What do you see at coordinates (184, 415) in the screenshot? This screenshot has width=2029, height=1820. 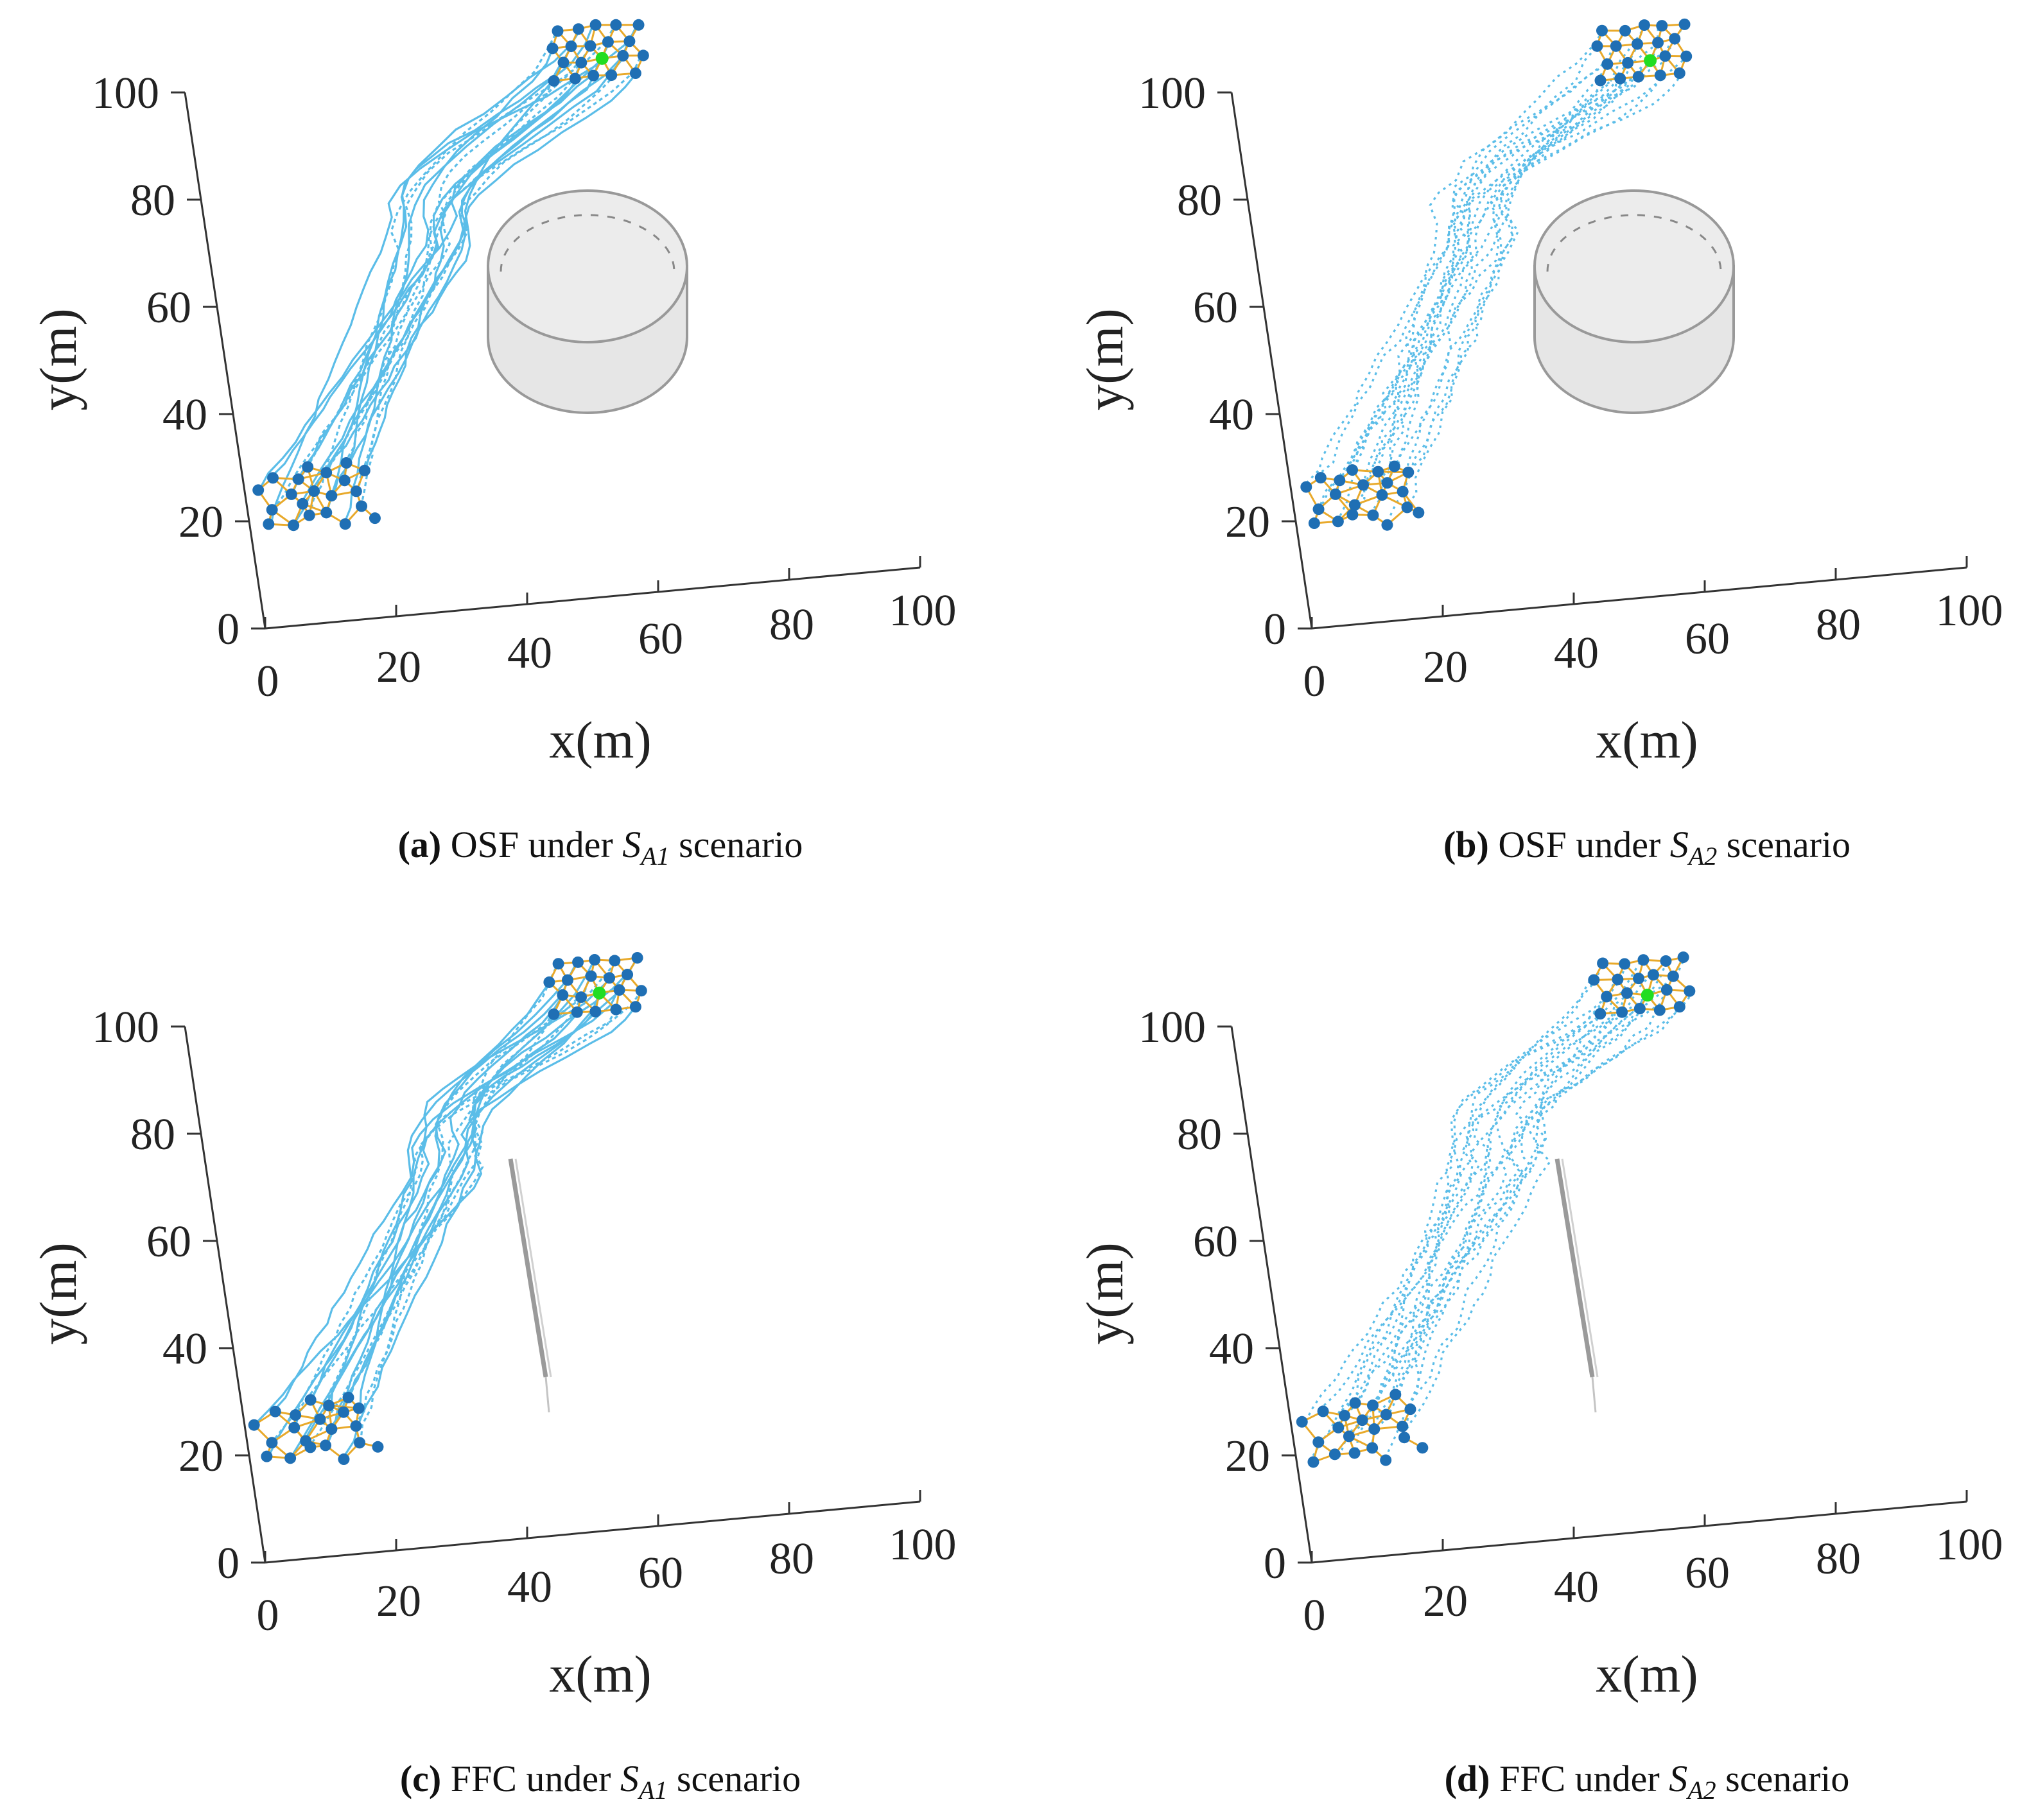 I see `y-tick-label: 40` at bounding box center [184, 415].